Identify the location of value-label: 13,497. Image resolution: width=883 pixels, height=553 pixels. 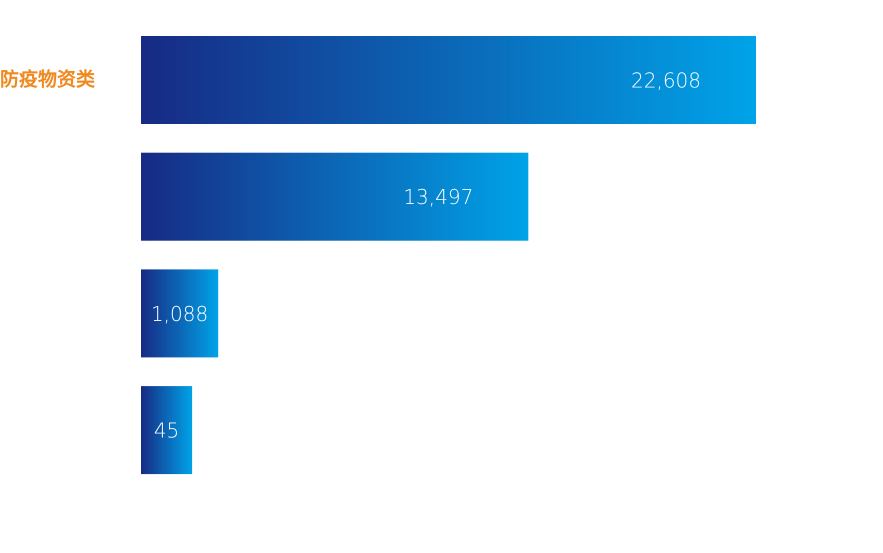
(438, 197).